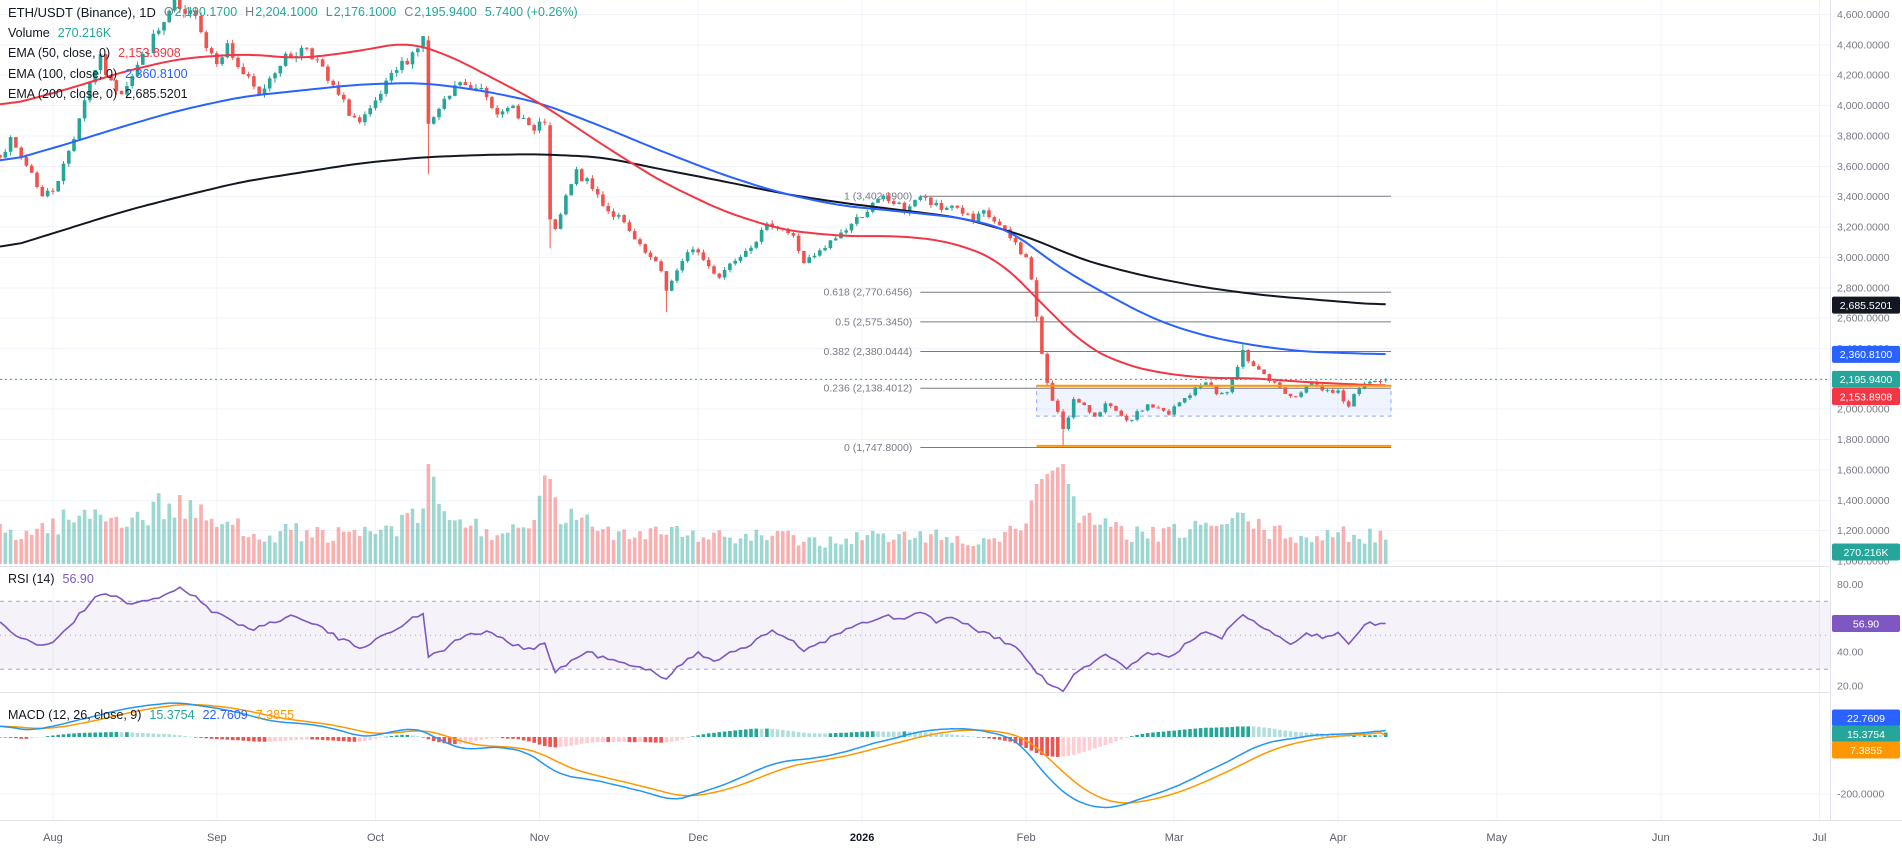  Describe the element at coordinates (1850, 585) in the screenshot. I see `svg-text: 80.00` at that location.